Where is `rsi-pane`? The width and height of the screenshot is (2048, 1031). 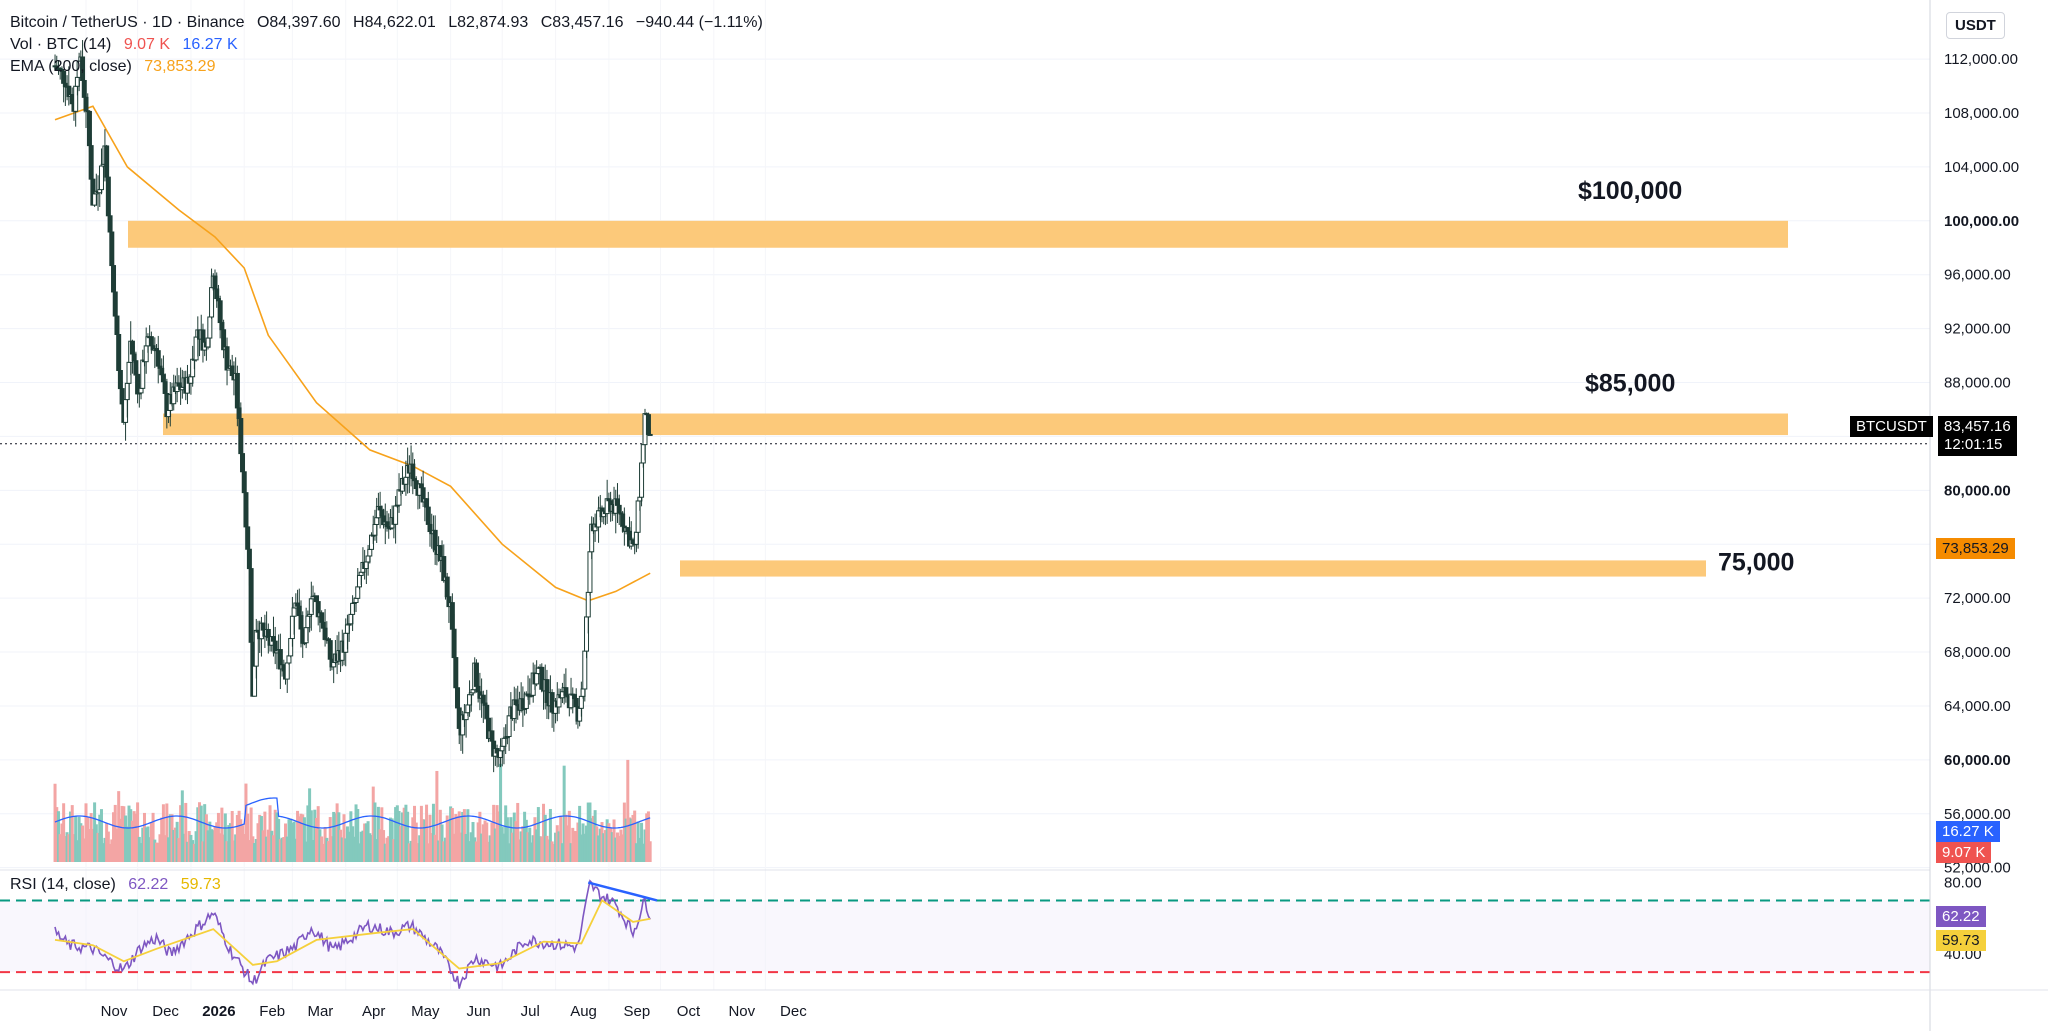 rsi-pane is located at coordinates (965, 929).